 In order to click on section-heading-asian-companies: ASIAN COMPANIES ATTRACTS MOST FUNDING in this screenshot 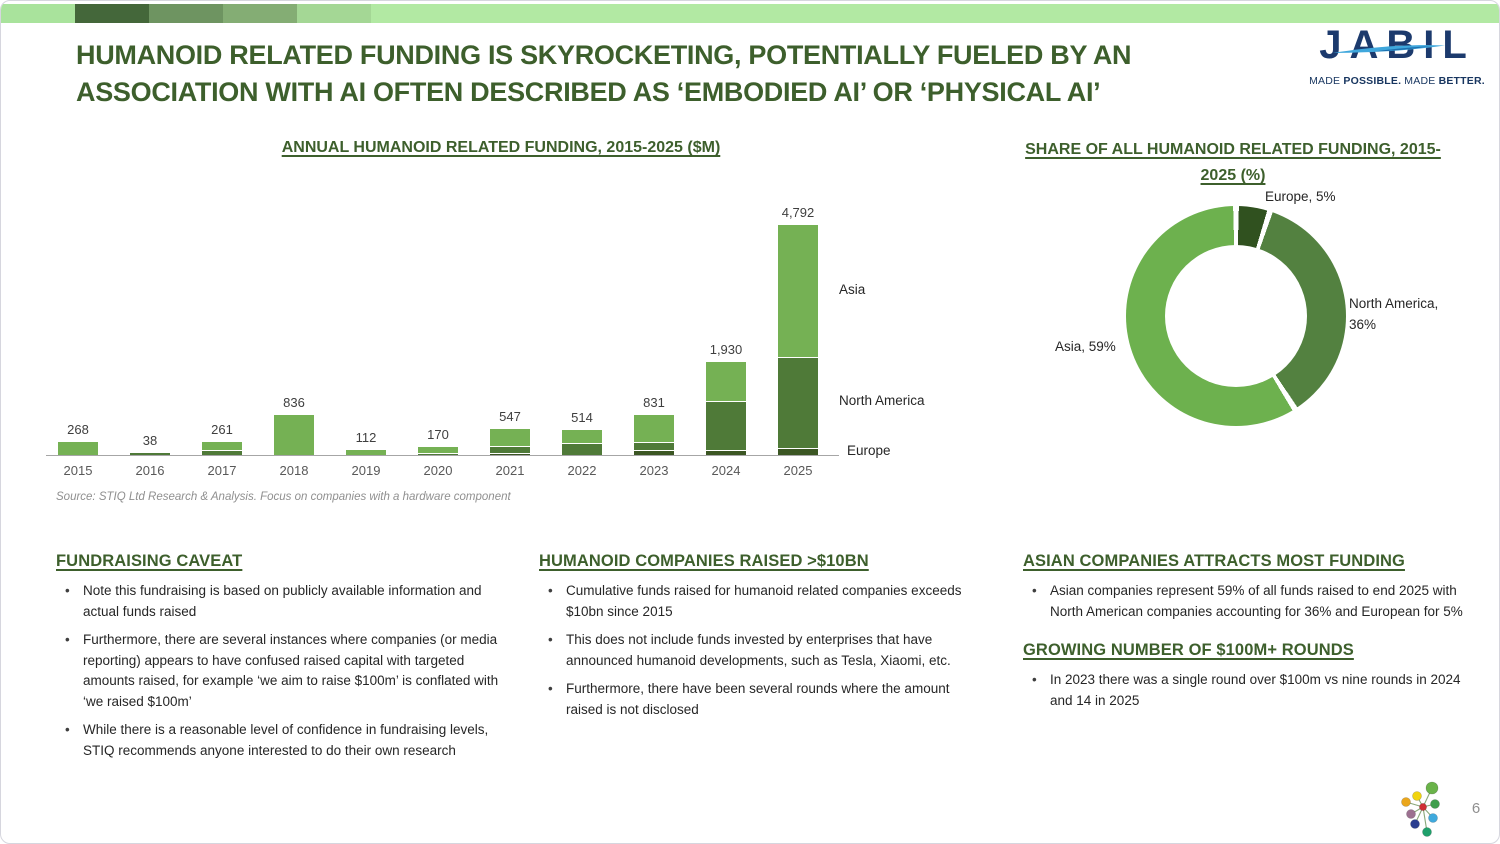, I will do `click(1214, 561)`.